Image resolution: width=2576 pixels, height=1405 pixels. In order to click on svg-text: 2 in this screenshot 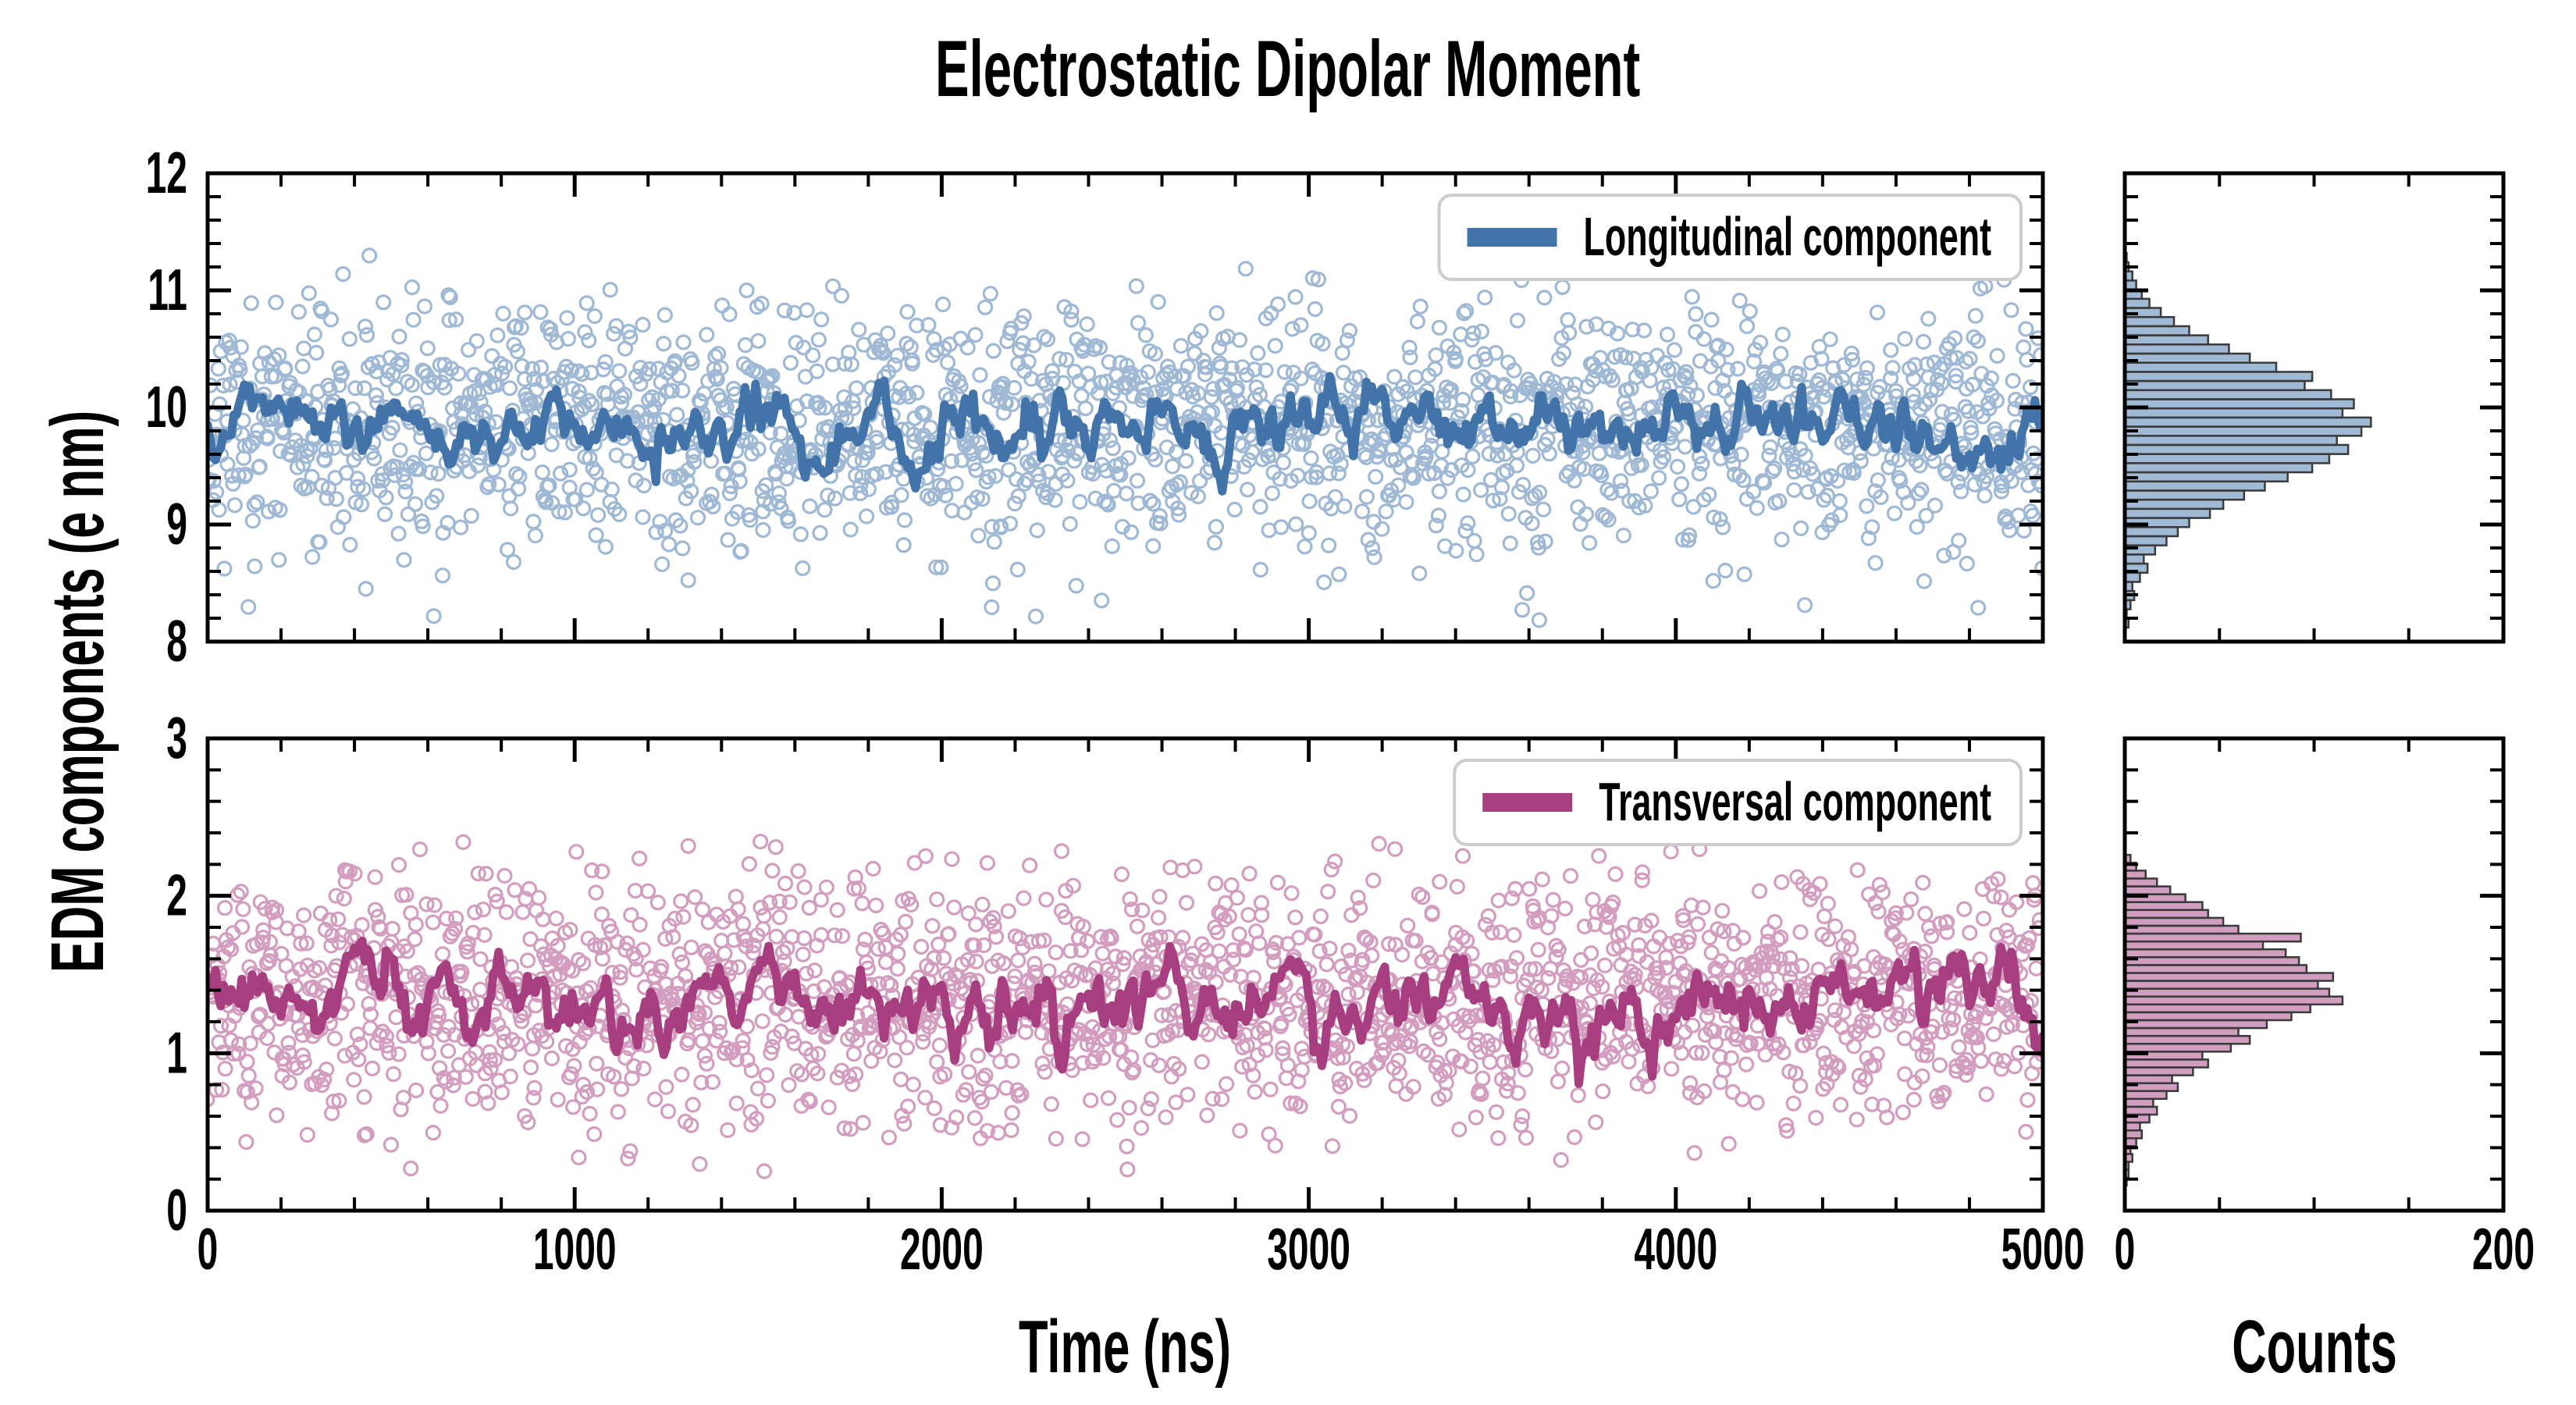, I will do `click(176, 895)`.